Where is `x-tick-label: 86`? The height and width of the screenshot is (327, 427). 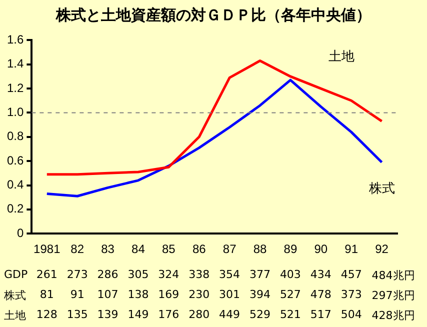 x-tick-label: 86 is located at coordinates (199, 249).